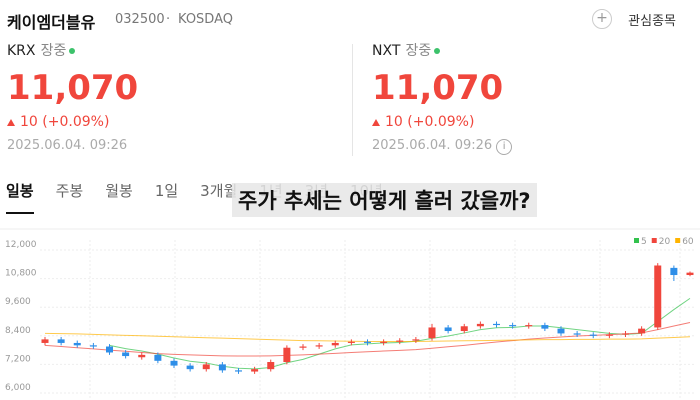  I want to click on overlay-caption: 주가 추세는 어떻게 흘러 갔을까?, so click(384, 200).